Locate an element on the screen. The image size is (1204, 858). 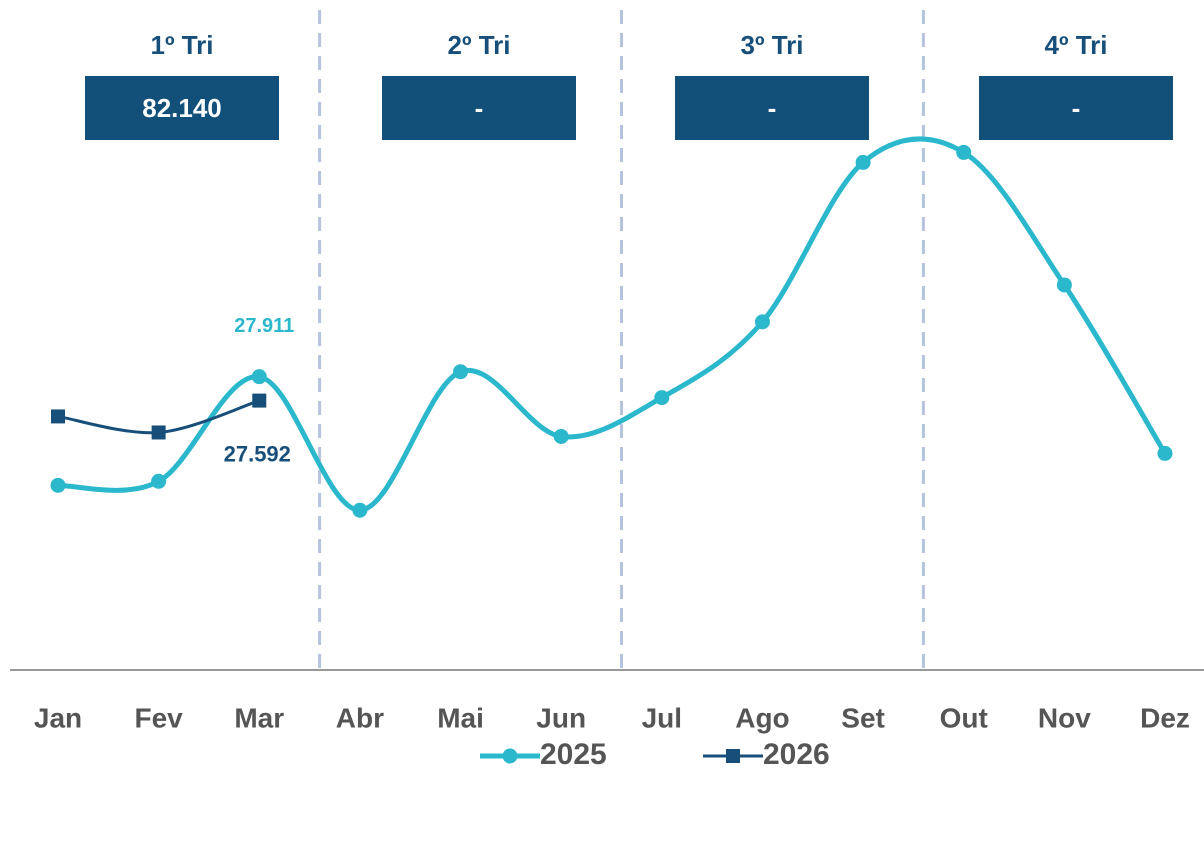
quarter-value: 82.140 is located at coordinates (182, 108).